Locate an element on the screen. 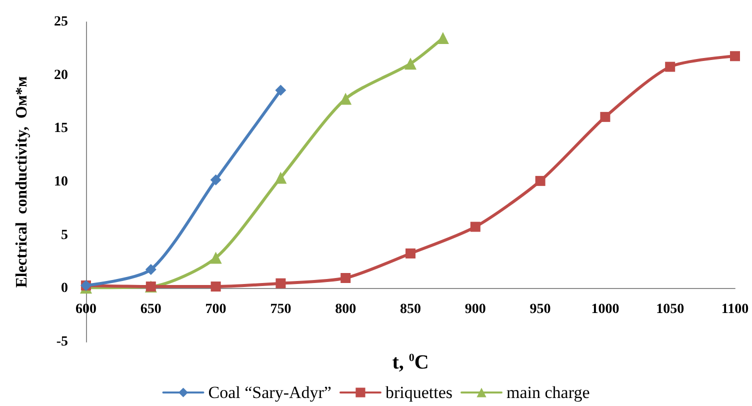  legend-label: main charge is located at coordinates (548, 392).